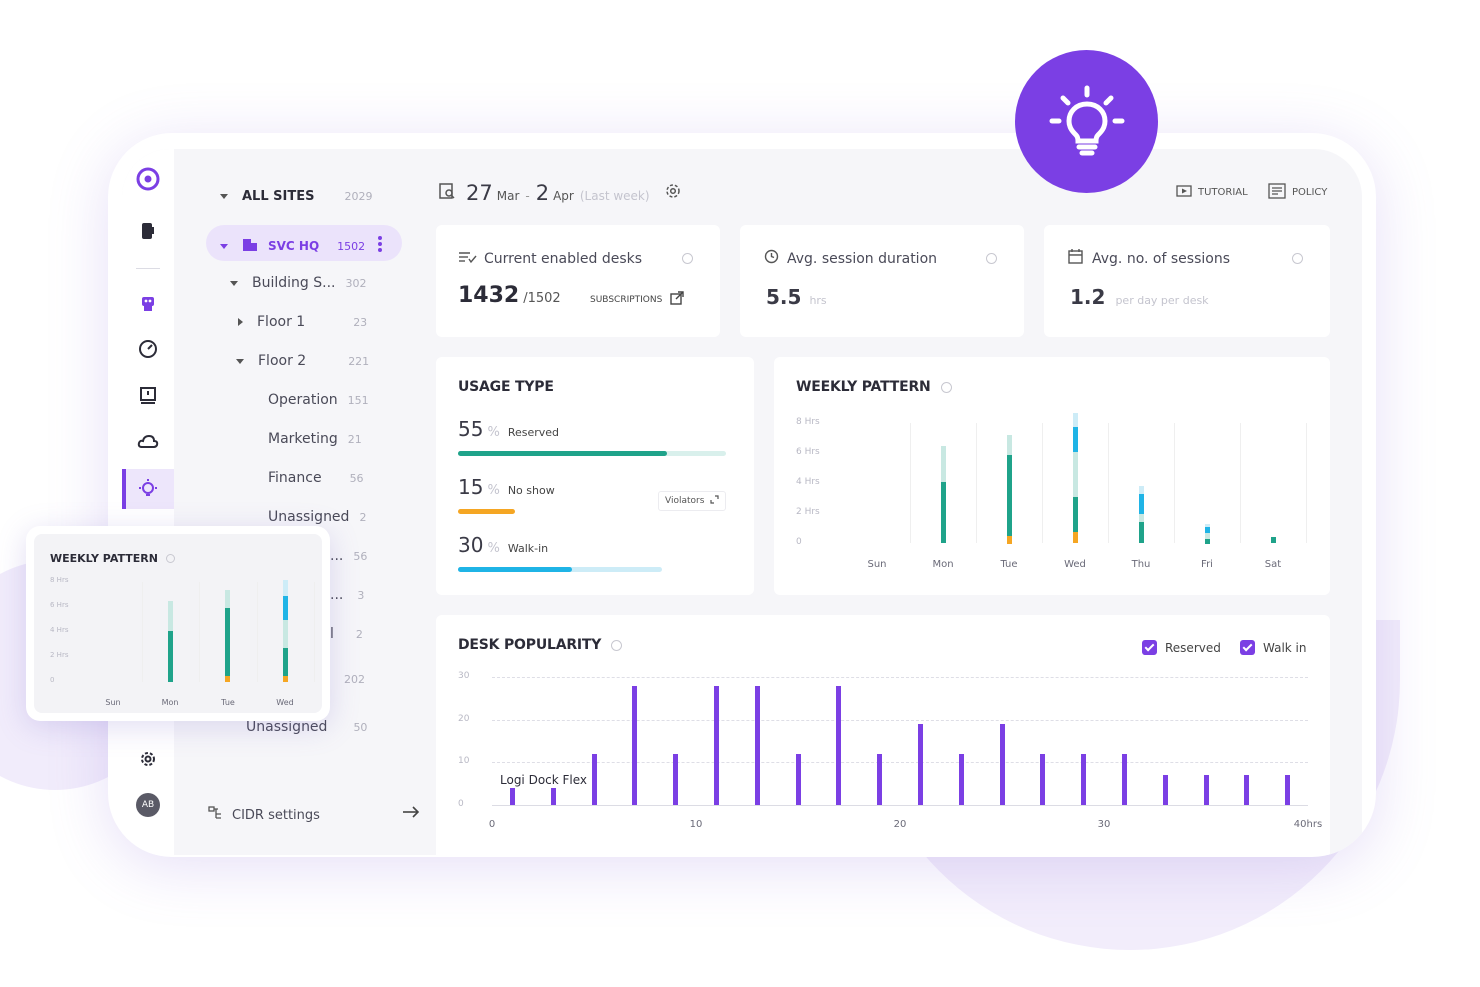 This screenshot has width=1480, height=987. What do you see at coordinates (349, 556) in the screenshot?
I see `tree-item-partial-1: ... 56` at bounding box center [349, 556].